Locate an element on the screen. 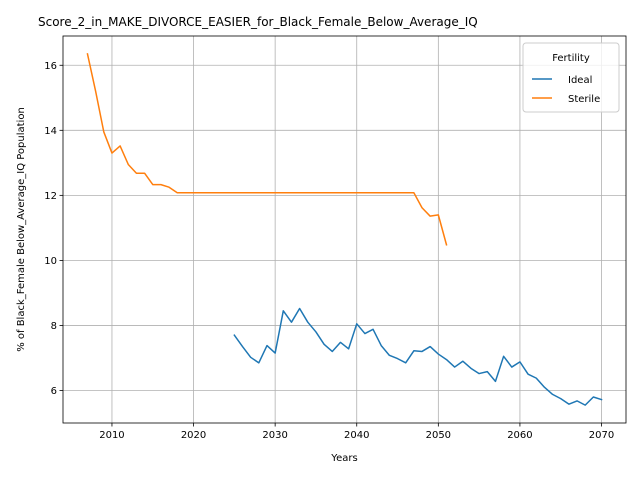 The height and width of the screenshot is (480, 640). x-tick-label: 2050 is located at coordinates (438, 435).